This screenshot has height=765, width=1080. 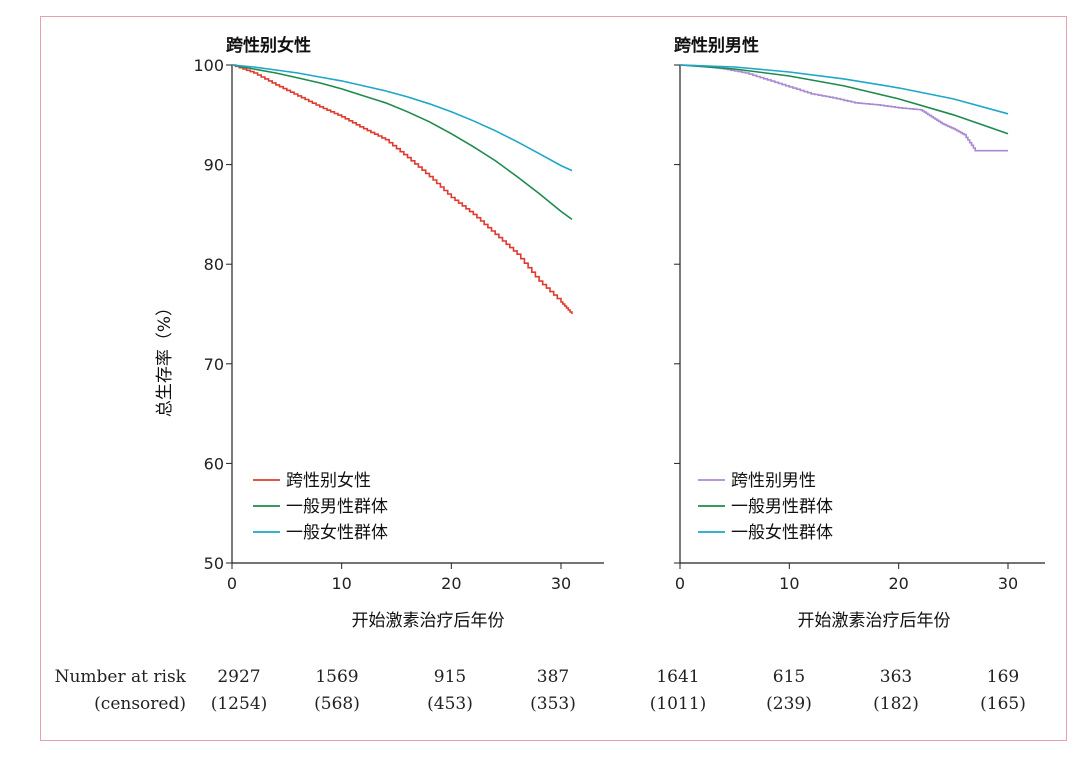 I want to click on number-at-risk-value: 1569, so click(x=336, y=677).